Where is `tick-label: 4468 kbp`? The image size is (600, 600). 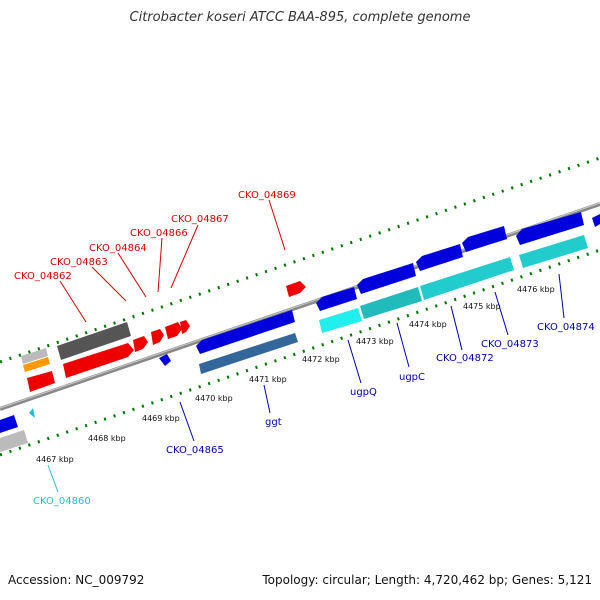
tick-label: 4468 kbp is located at coordinates (107, 438).